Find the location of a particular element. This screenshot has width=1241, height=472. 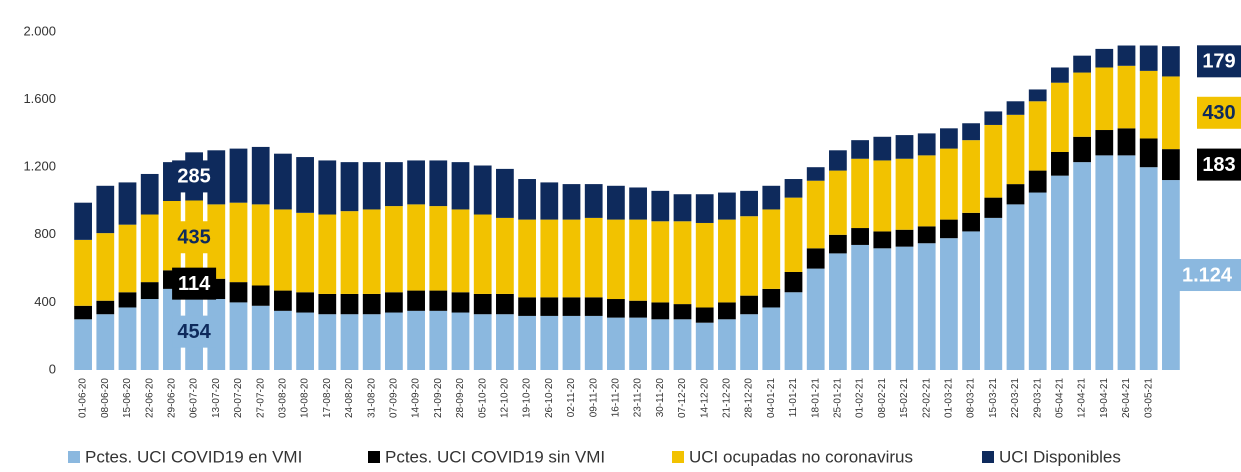

x-tick-label: 15-03-21 is located at coordinates (993, 398).